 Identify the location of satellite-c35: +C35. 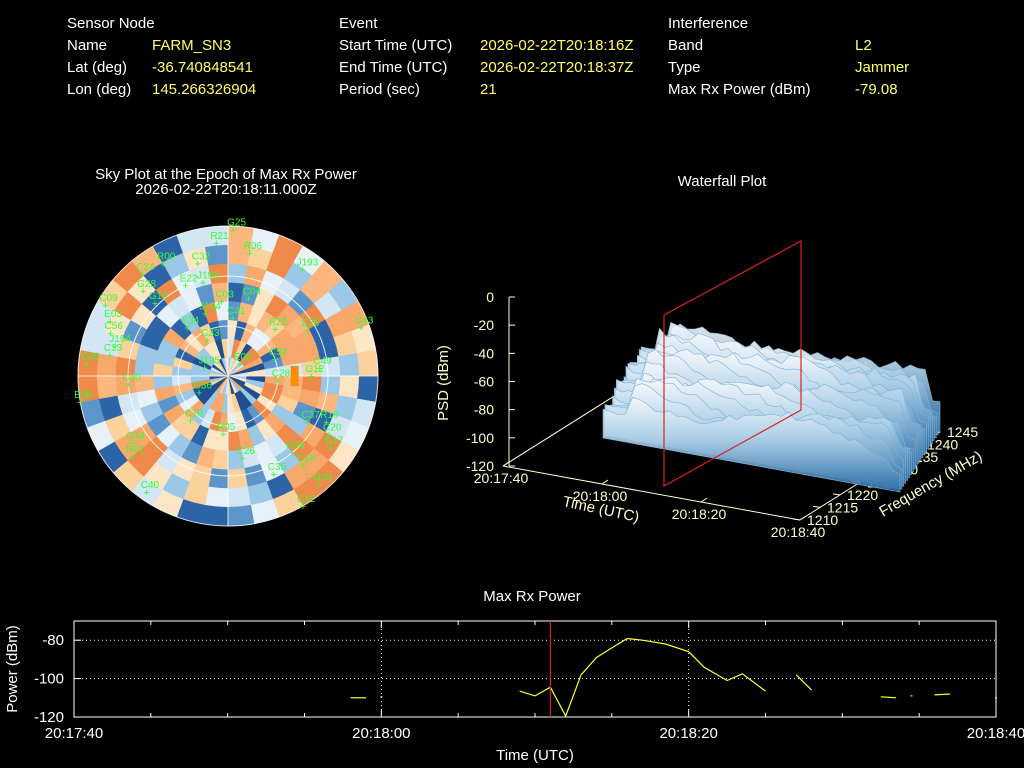
(277, 471).